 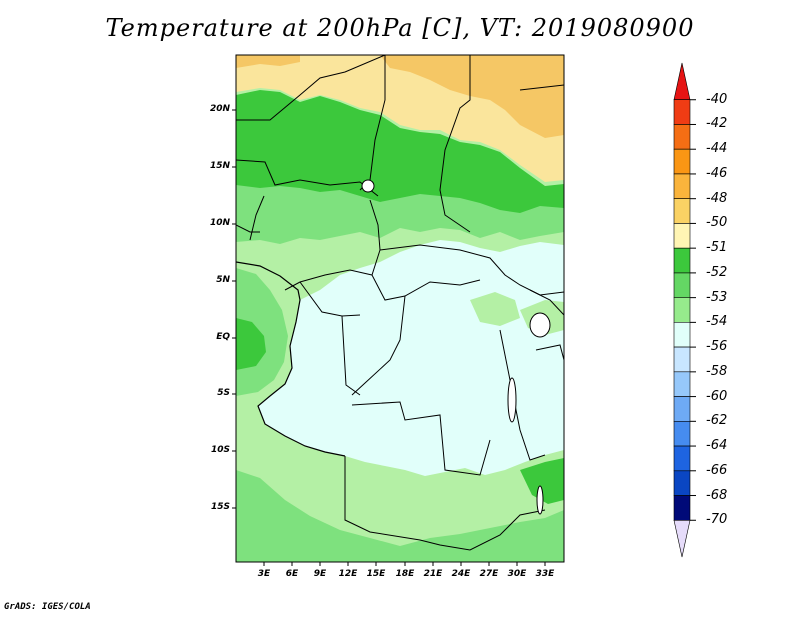 I want to click on fill-green-mid-south, so click(x=400, y=516).